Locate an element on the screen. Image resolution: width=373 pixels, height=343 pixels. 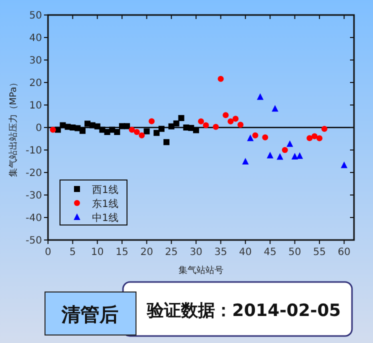
y-axis-title: 集气站出站压力（MPa） is located at coordinates (13, 128).